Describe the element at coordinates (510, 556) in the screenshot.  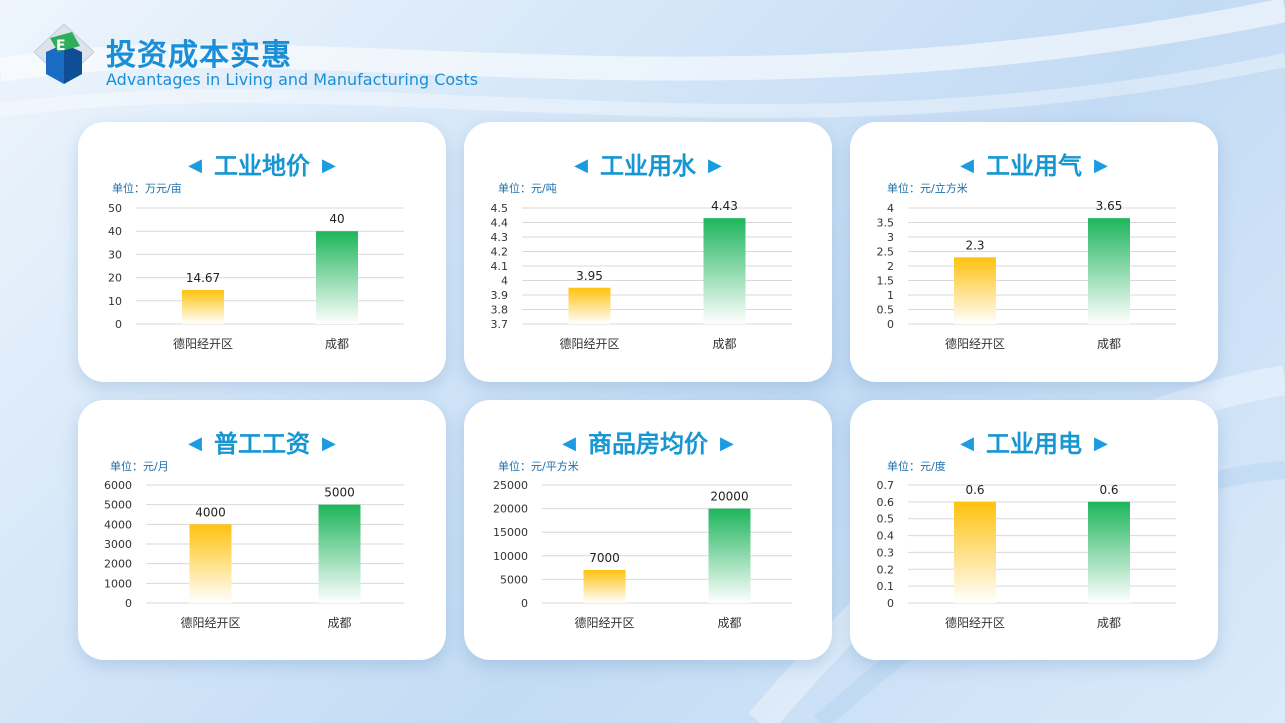
I see `y-tick-label: 10000` at that location.